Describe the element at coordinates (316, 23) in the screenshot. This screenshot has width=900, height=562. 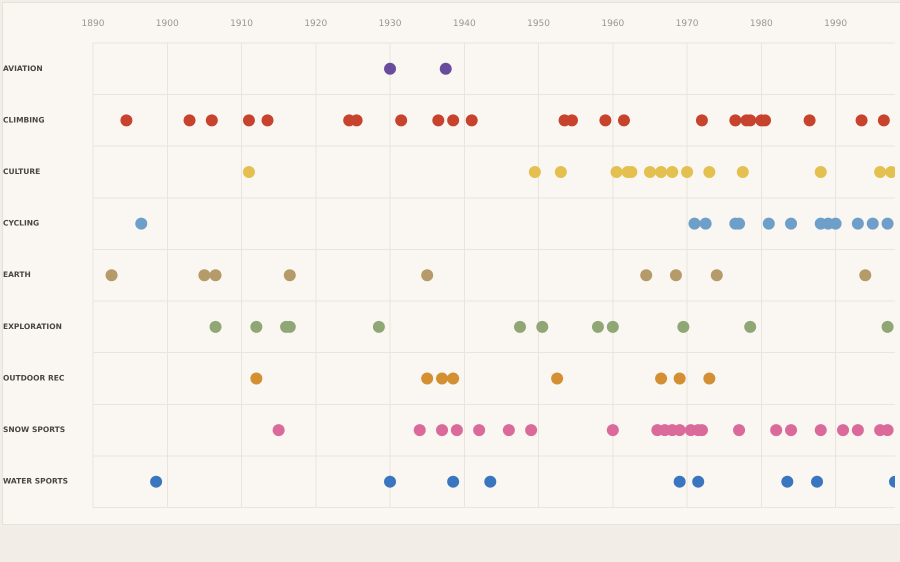
I see `x-tick-label: 1920` at that location.